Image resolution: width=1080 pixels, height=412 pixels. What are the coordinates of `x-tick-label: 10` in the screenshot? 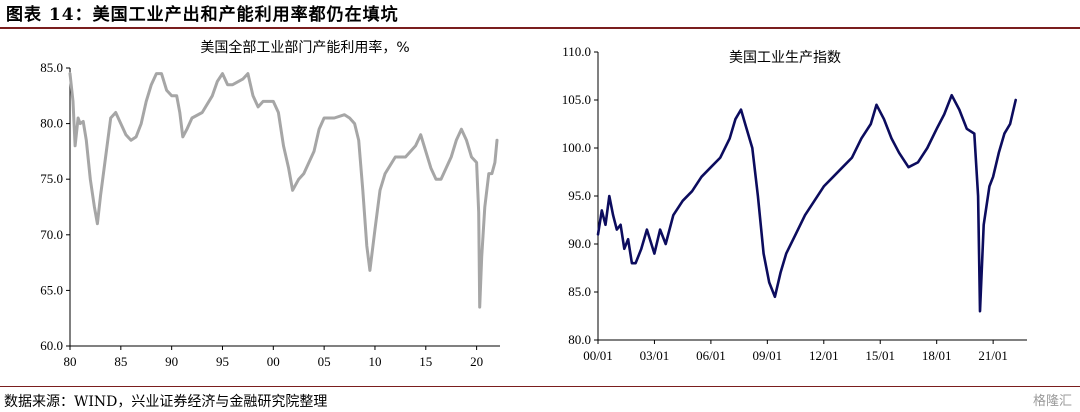 It's located at (374, 361).